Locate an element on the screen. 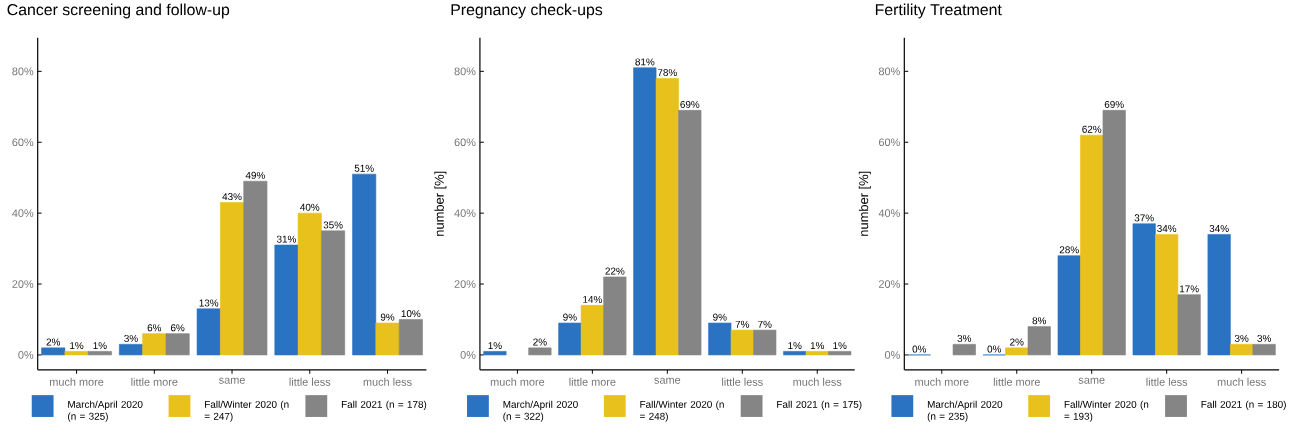 Image resolution: width=1292 pixels, height=430 pixels. data-label: 40% is located at coordinates (310, 207).